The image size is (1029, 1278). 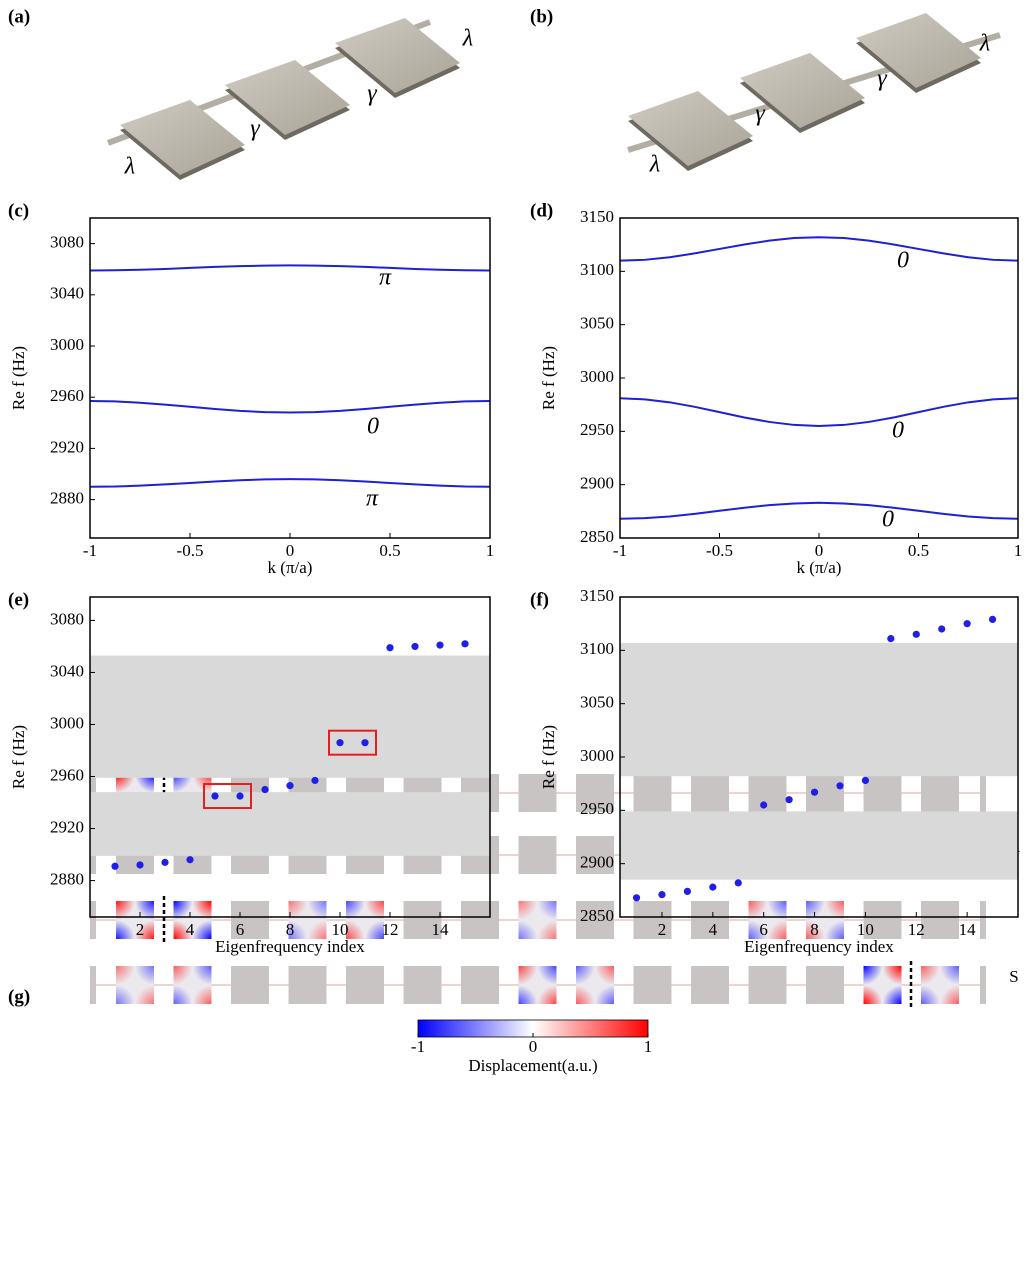 What do you see at coordinates (597, 862) in the screenshot?
I see `y-tick-label: 2900` at bounding box center [597, 862].